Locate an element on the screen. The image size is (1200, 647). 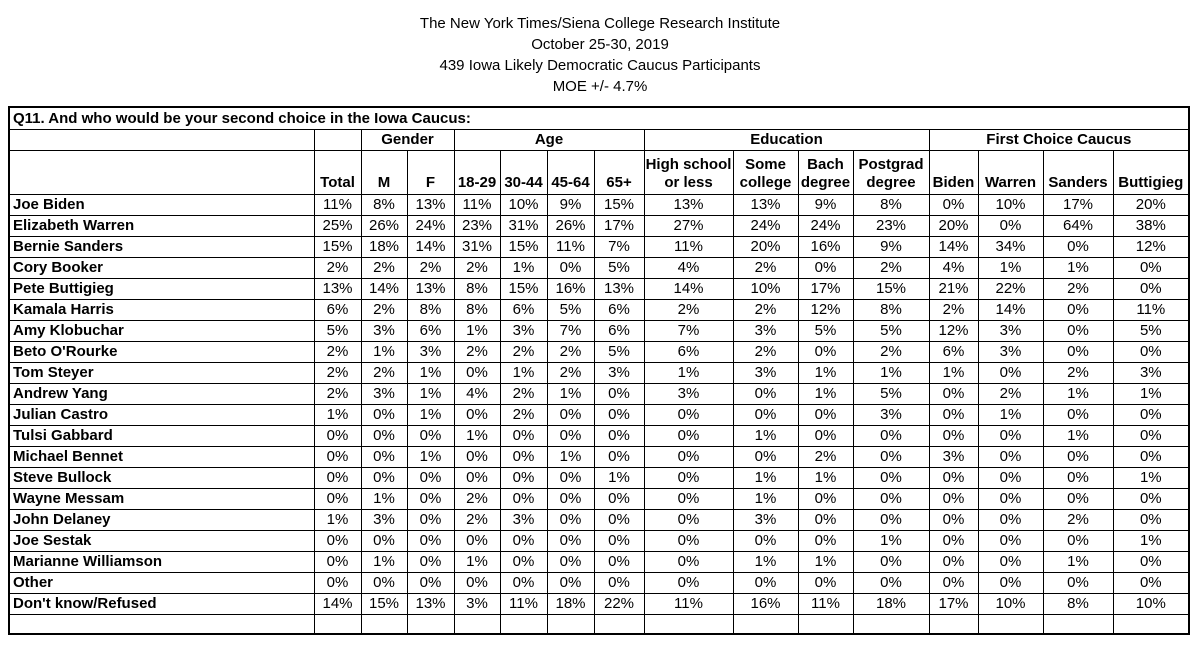
value-cell: 9% is located at coordinates (570, 204).